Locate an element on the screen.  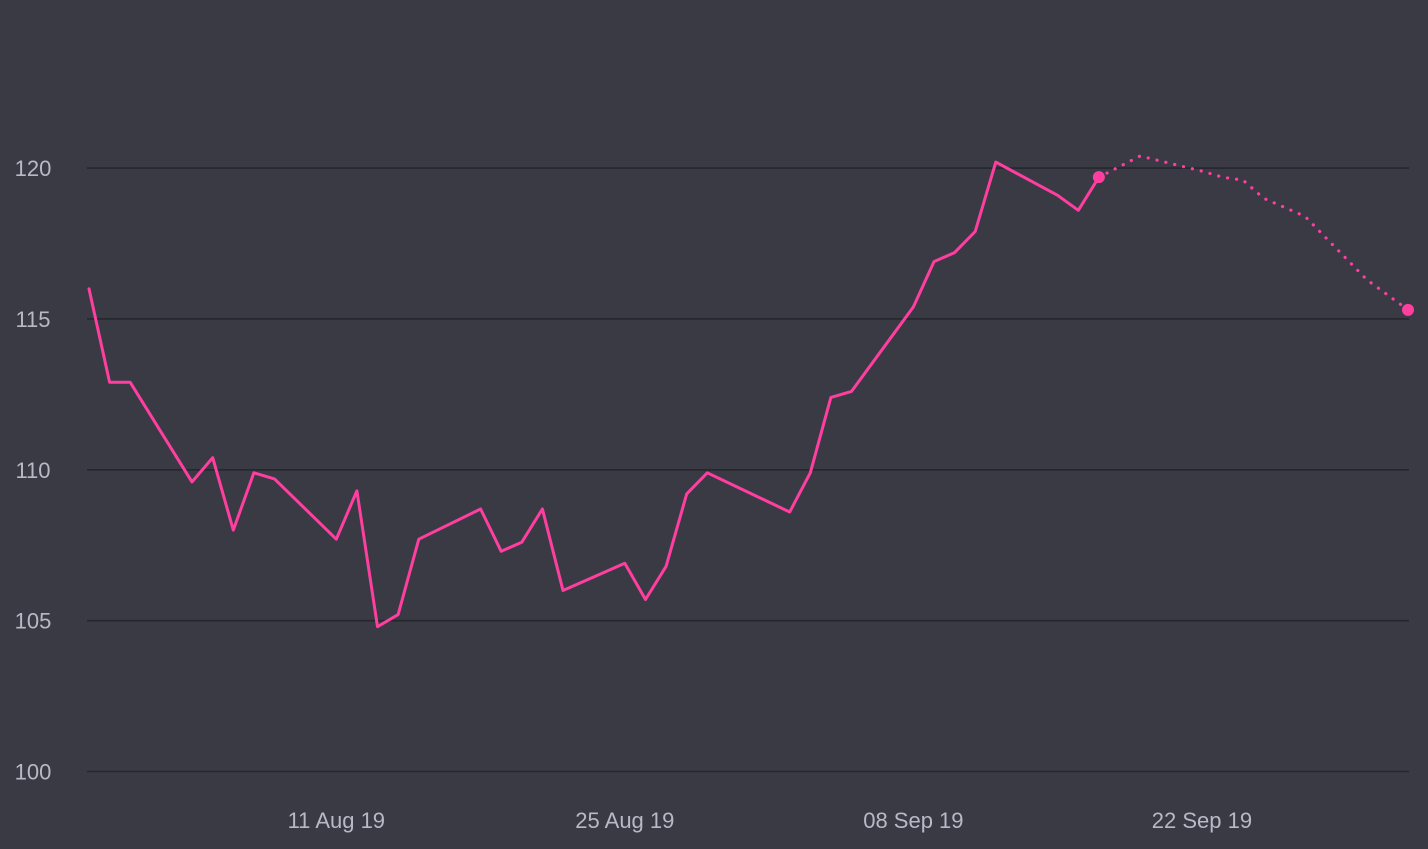
y-tick-label: 120 is located at coordinates (33, 168).